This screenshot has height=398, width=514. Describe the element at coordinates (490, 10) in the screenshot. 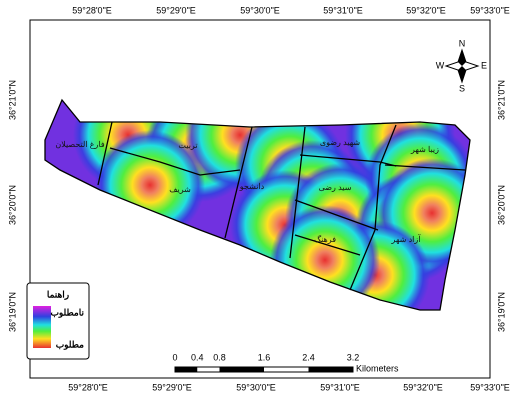

I see `top-longitude-label: 59°33'0"E` at that location.